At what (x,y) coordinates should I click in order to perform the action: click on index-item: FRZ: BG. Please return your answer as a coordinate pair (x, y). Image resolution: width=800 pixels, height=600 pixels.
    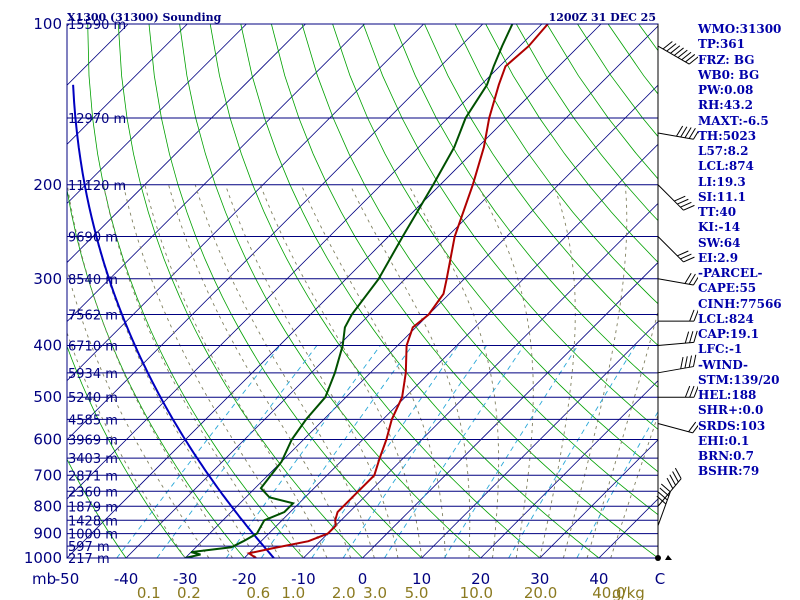
    Looking at the image, I should click on (726, 59).